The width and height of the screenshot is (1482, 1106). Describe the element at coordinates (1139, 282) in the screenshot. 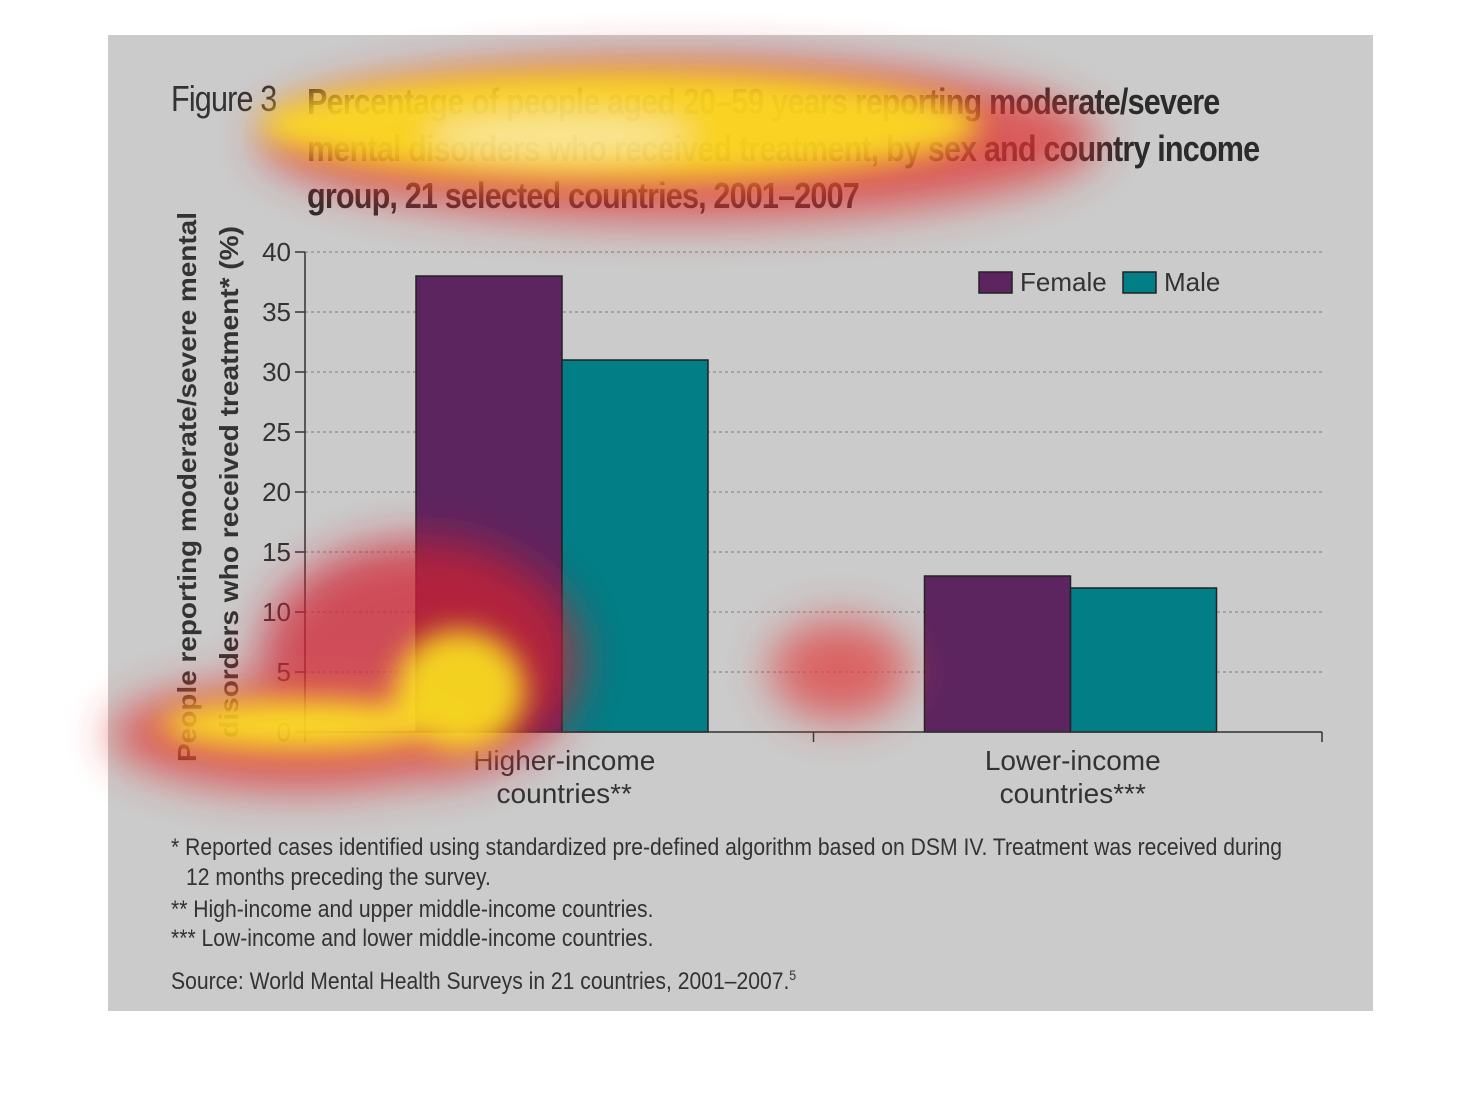

I see `legend-swatch-male` at that location.